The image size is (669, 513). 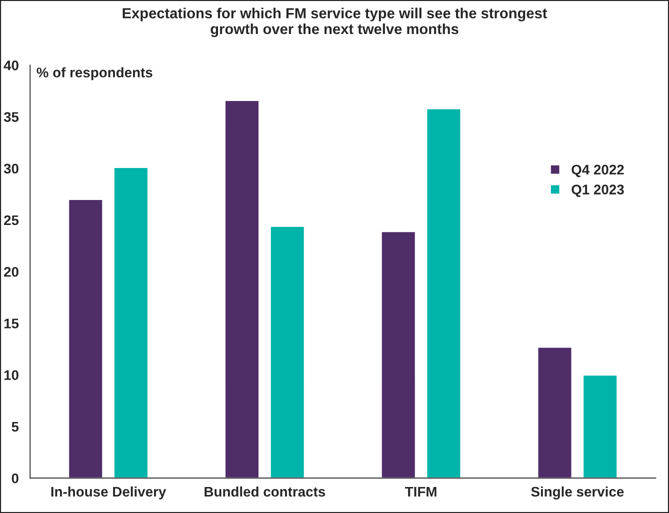 I want to click on y-tick-label: 40, so click(x=11, y=65).